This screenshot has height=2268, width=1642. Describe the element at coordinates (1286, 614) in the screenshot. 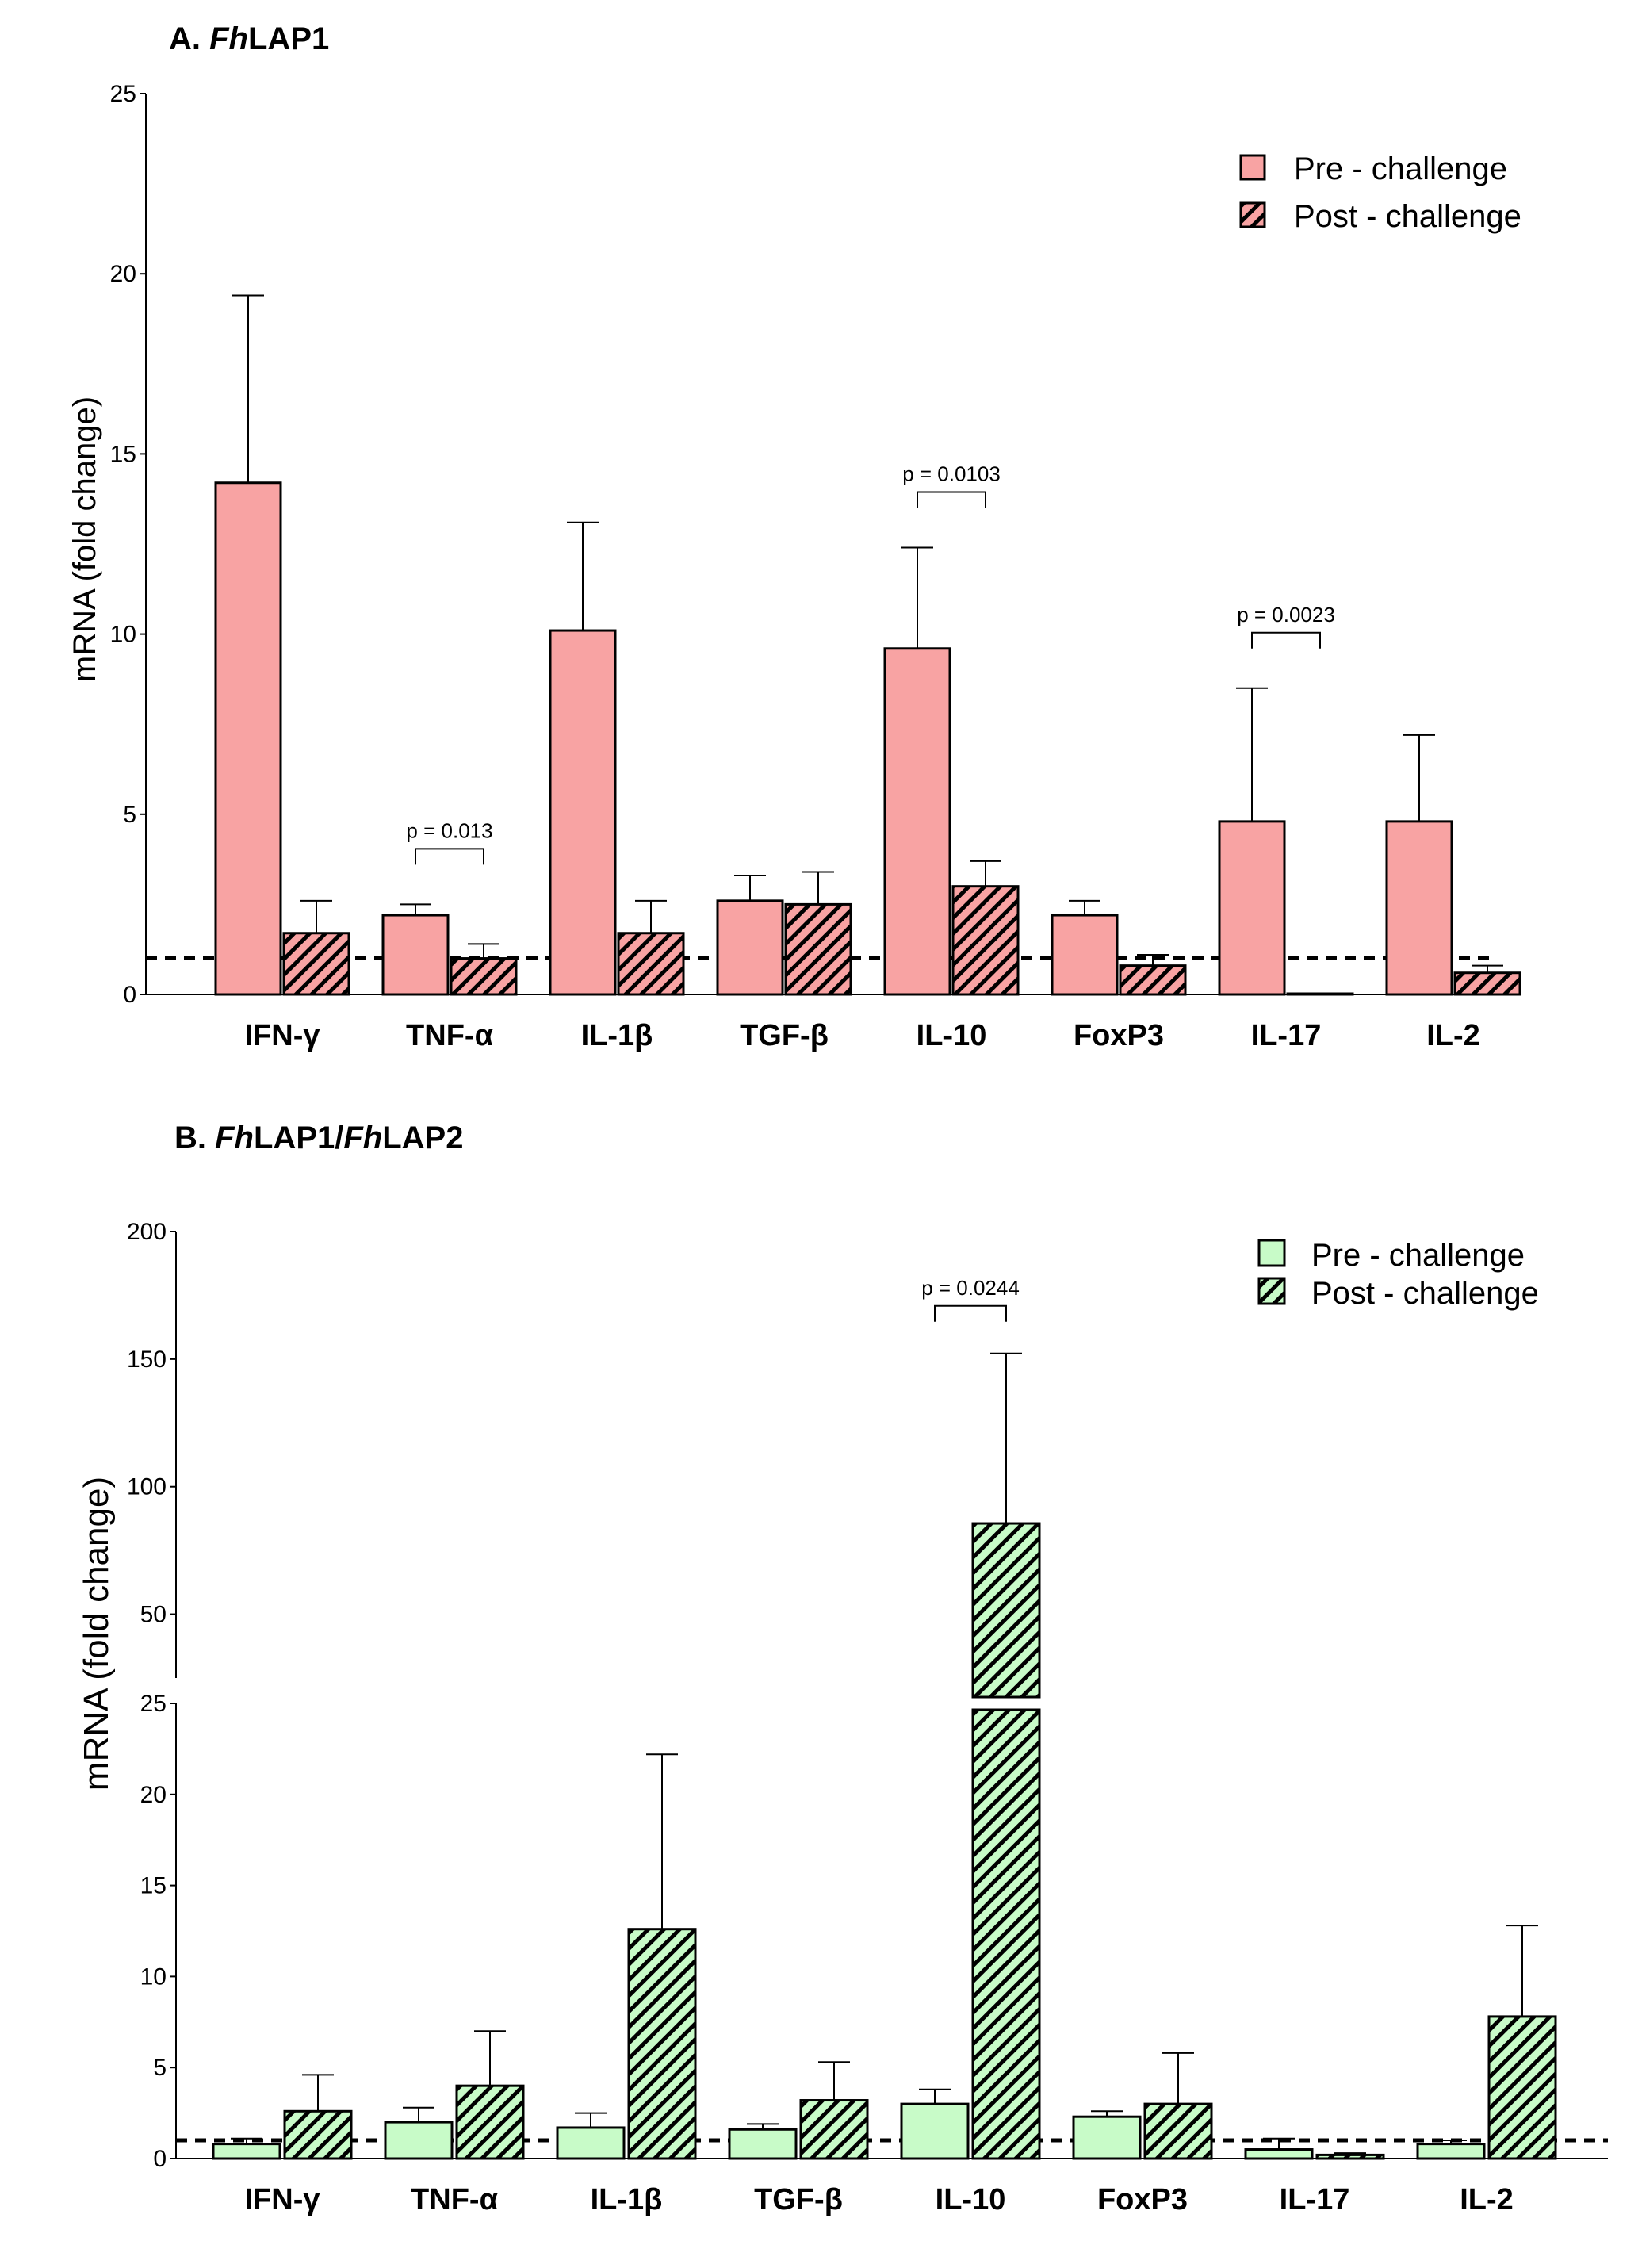

I see `p-value-label: p = 0.0023` at that location.